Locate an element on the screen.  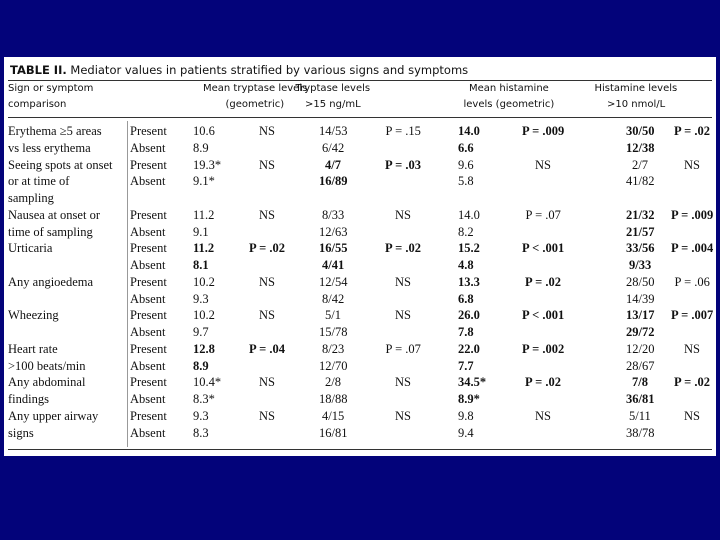
column-header: Mean tryptase levels is located at coordinates (255, 88).